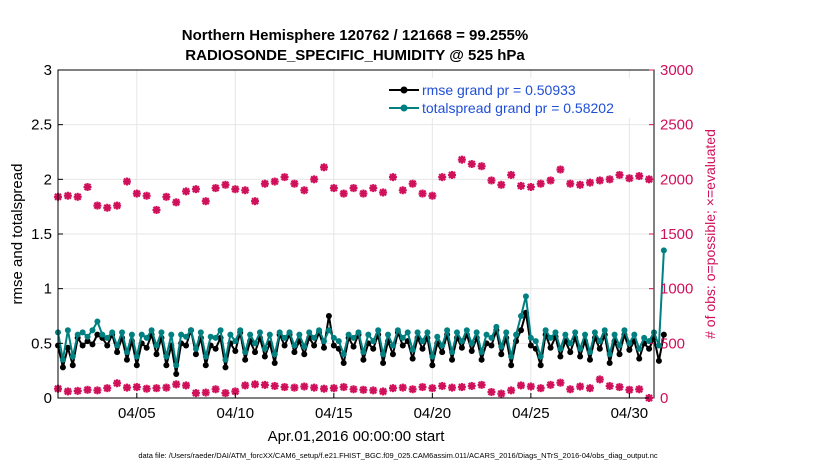  Describe the element at coordinates (630, 413) in the screenshot. I see `x-tick-label: 04/30` at that location.